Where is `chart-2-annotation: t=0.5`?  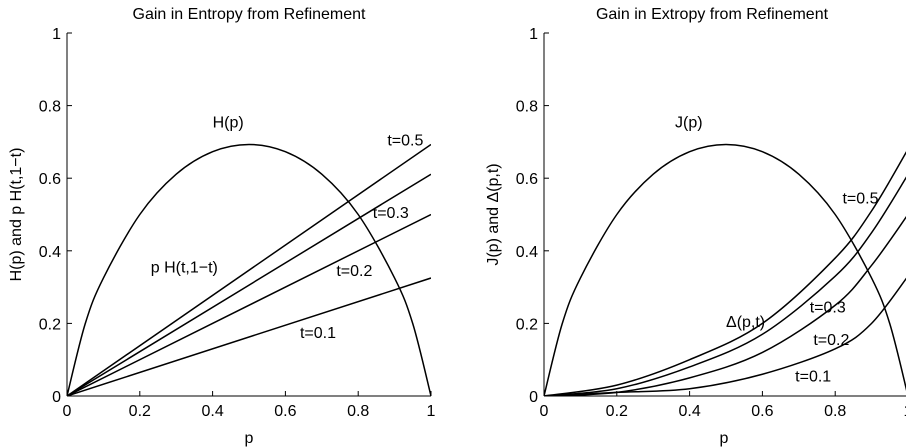 chart-2-annotation: t=0.5 is located at coordinates (860, 199).